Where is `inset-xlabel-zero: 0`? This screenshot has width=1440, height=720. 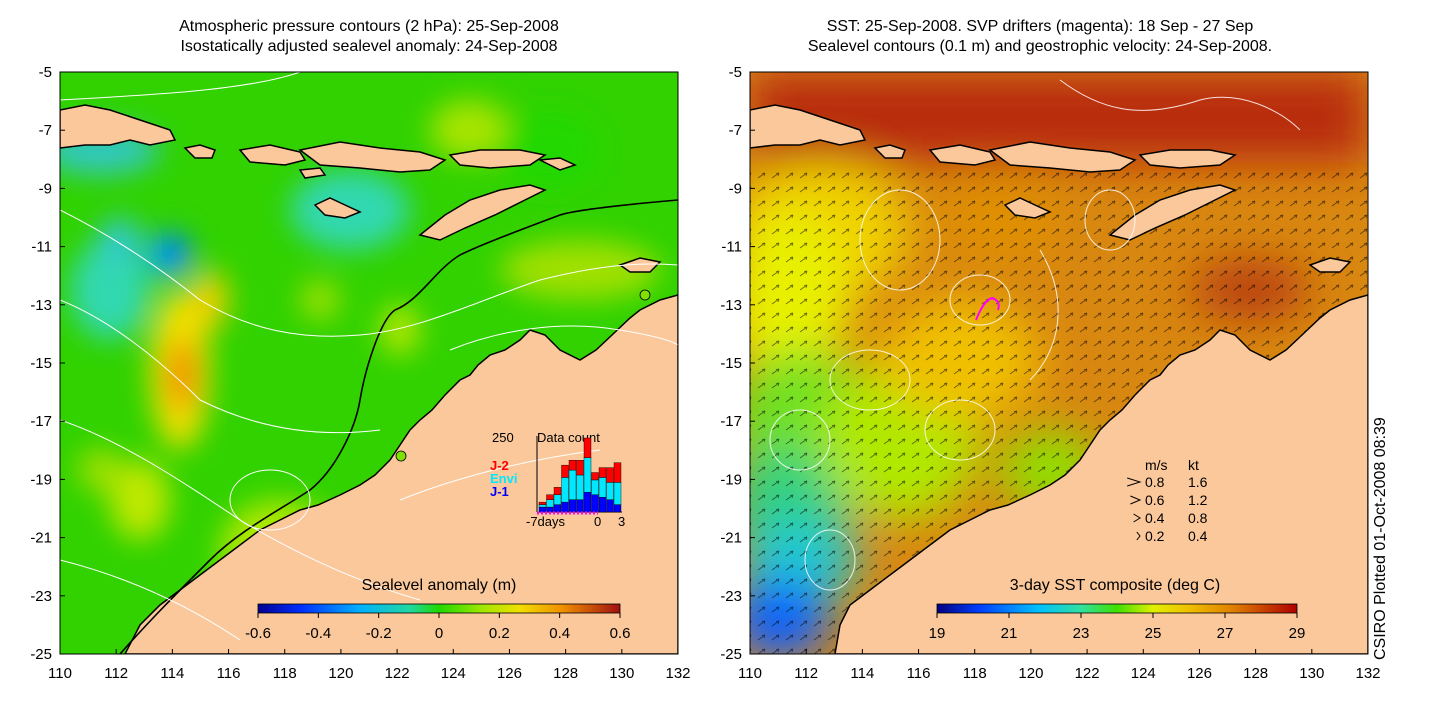 inset-xlabel-zero: 0 is located at coordinates (597, 521).